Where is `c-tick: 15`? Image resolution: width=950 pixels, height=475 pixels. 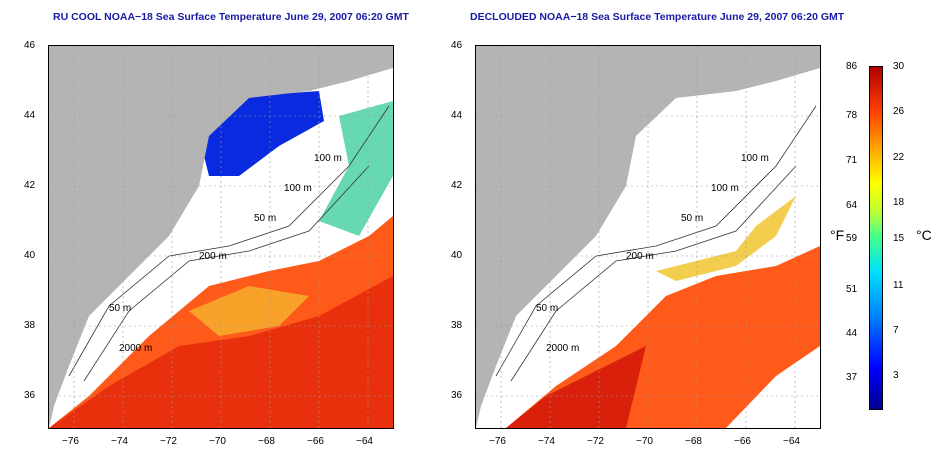
c-tick: 15 is located at coordinates (899, 238).